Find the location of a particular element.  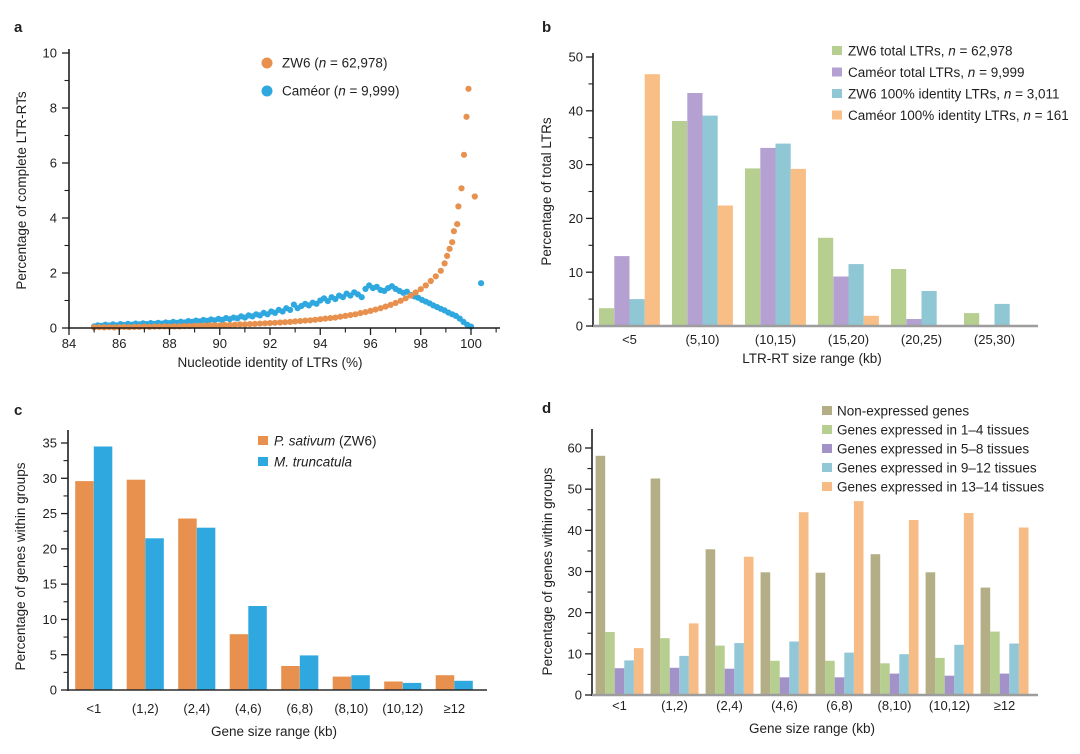

panel-b-letter: b is located at coordinates (547, 27).